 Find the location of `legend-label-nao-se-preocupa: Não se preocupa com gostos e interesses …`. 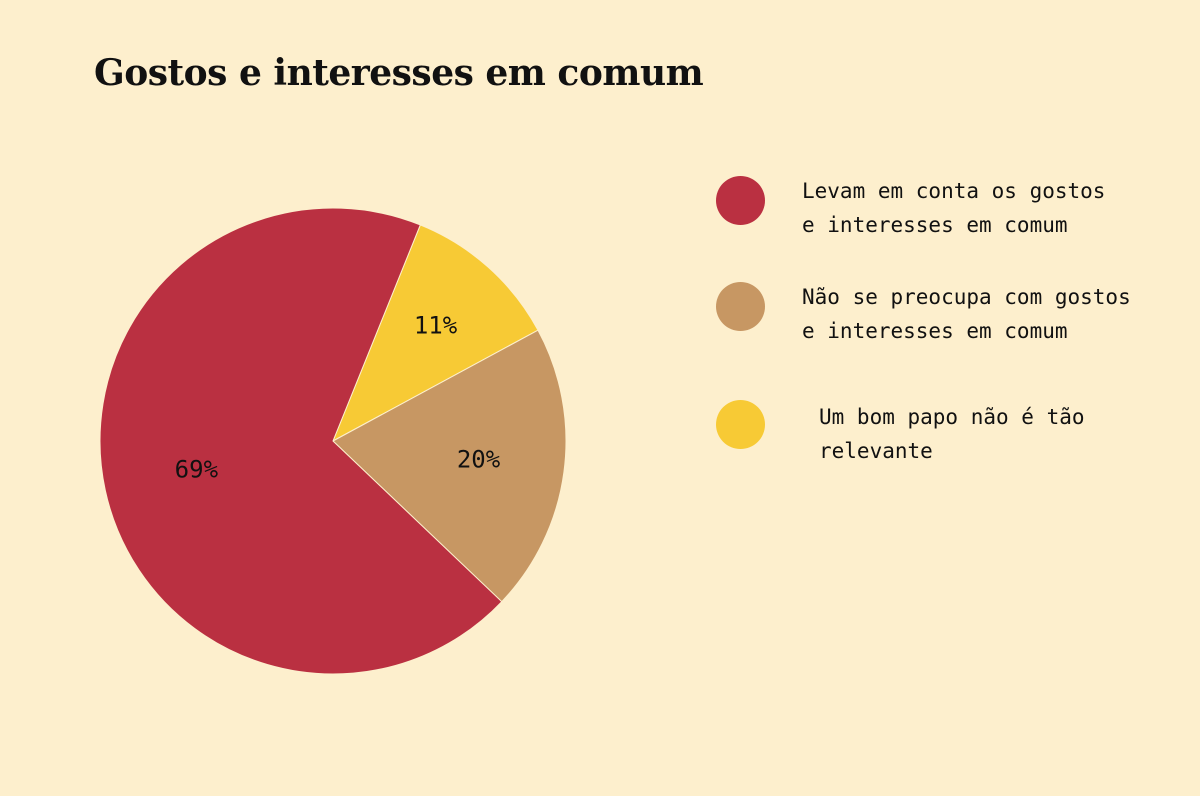

legend-label-nao-se-preocupa: Não se preocupa com gostos e interesses … is located at coordinates (966, 314).